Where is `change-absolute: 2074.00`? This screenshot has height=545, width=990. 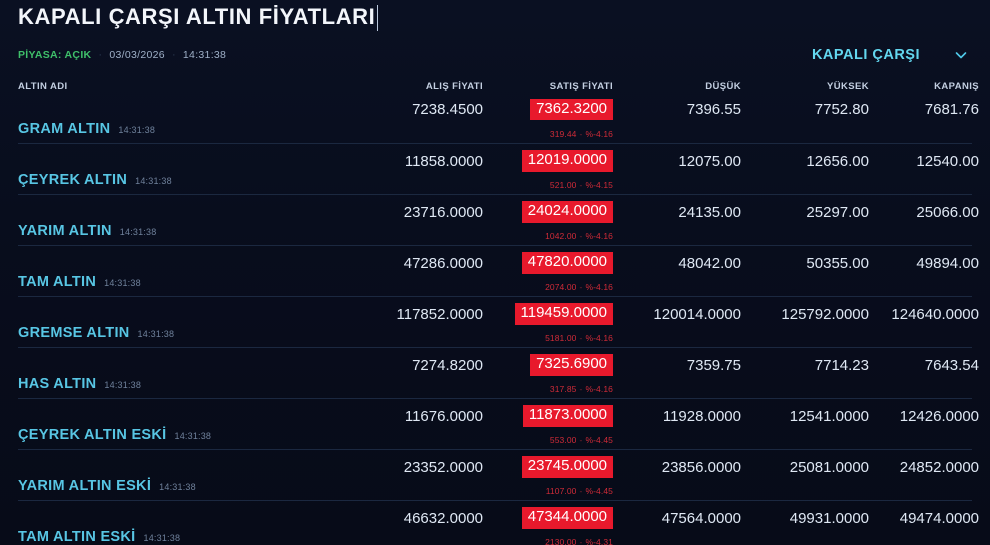 change-absolute: 2074.00 is located at coordinates (561, 287).